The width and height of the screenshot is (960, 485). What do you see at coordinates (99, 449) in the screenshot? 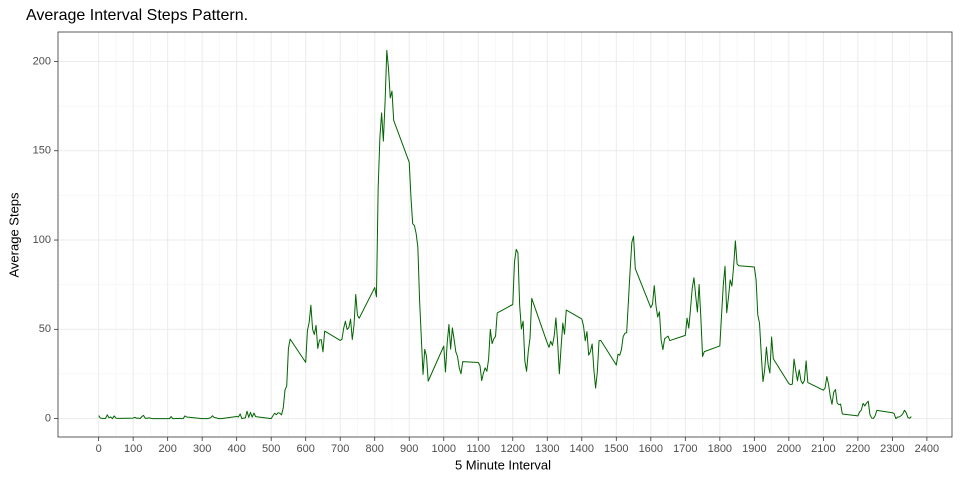
I see `x-tick-label: 0` at bounding box center [99, 449].